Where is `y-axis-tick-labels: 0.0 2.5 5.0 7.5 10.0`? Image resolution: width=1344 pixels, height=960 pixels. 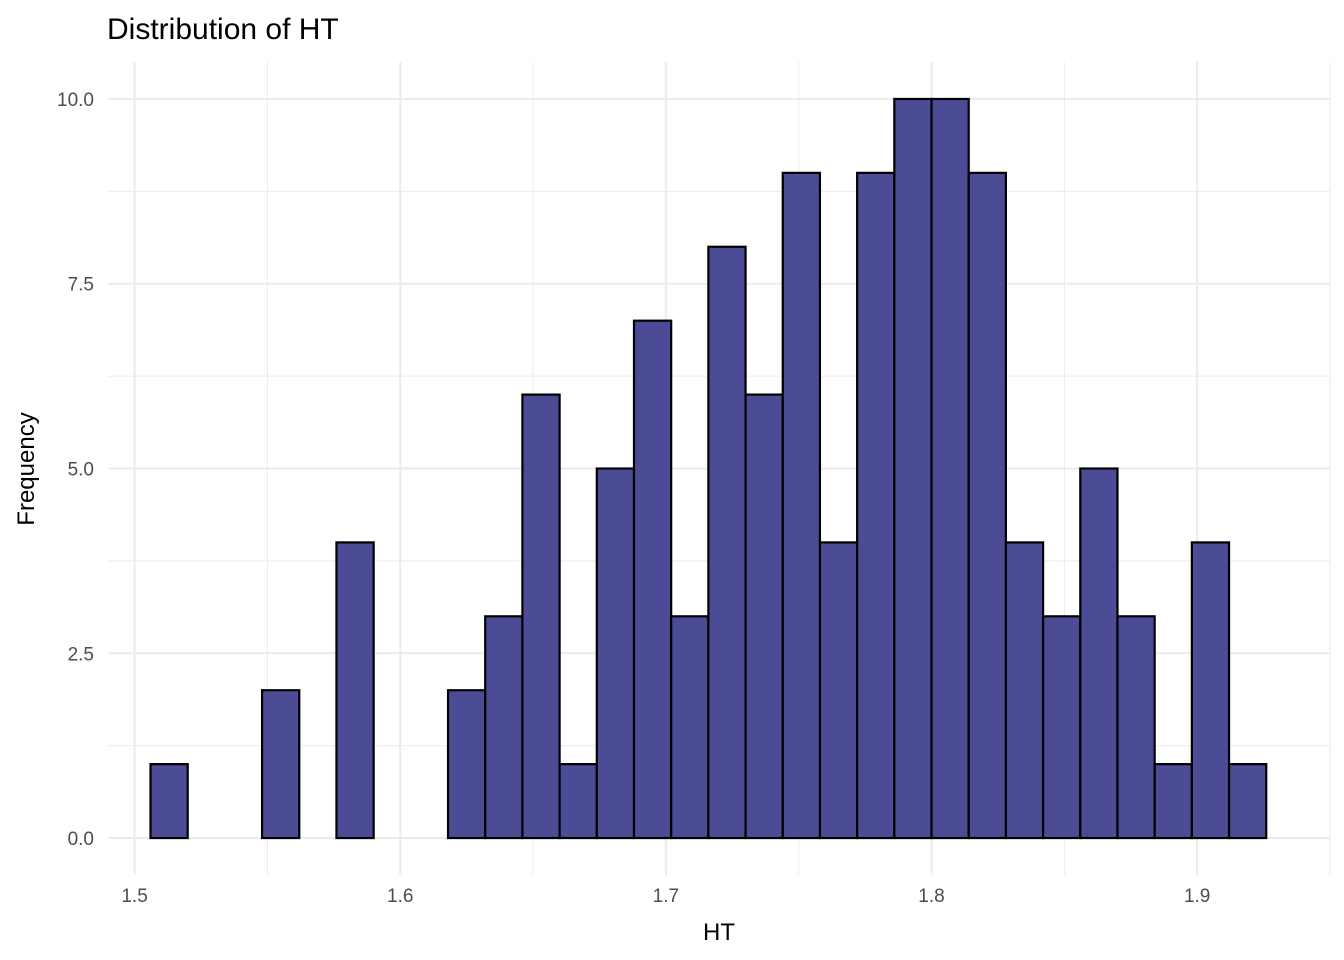
y-axis-tick-labels: 0.0 2.5 5.0 7.5 10.0 is located at coordinates (75, 470).